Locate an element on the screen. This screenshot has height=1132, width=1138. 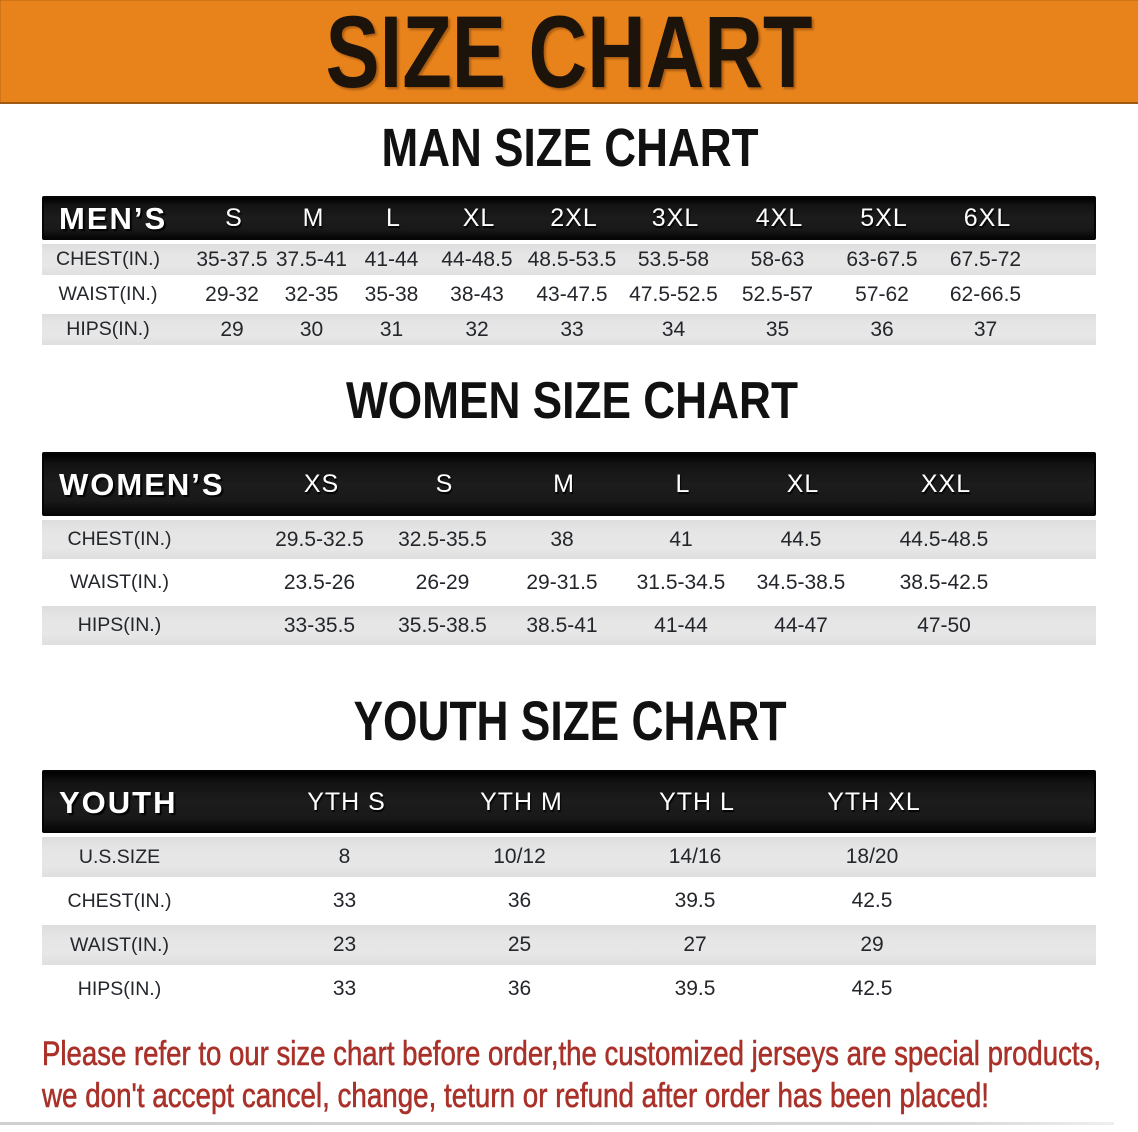
men-row-label-waist: WAIST(IN.) is located at coordinates (108, 294).